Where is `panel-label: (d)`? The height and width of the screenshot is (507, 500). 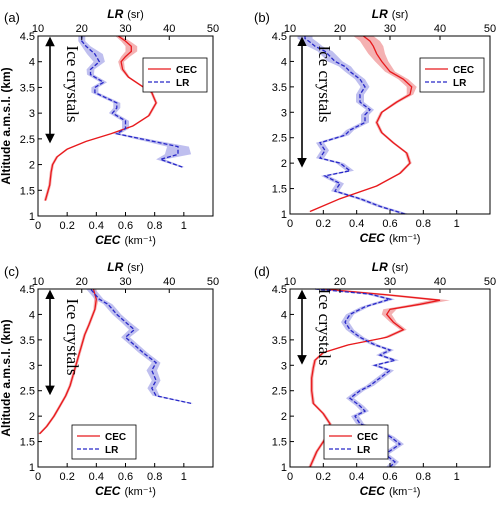 panel-label: (d) is located at coordinates (262, 271).